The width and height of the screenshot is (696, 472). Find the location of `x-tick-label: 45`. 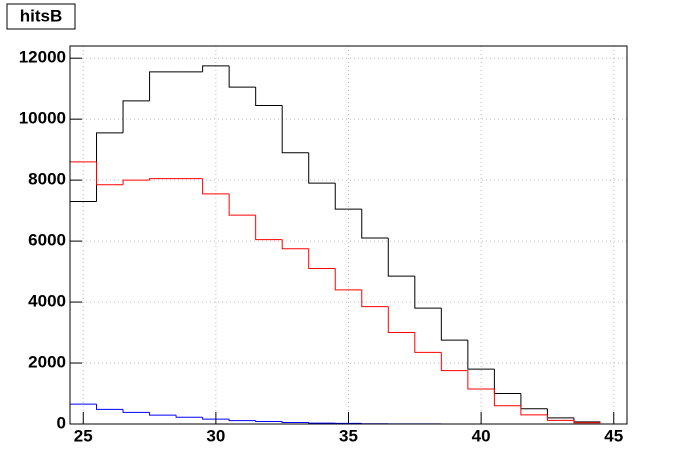

x-tick-label: 45 is located at coordinates (613, 435).